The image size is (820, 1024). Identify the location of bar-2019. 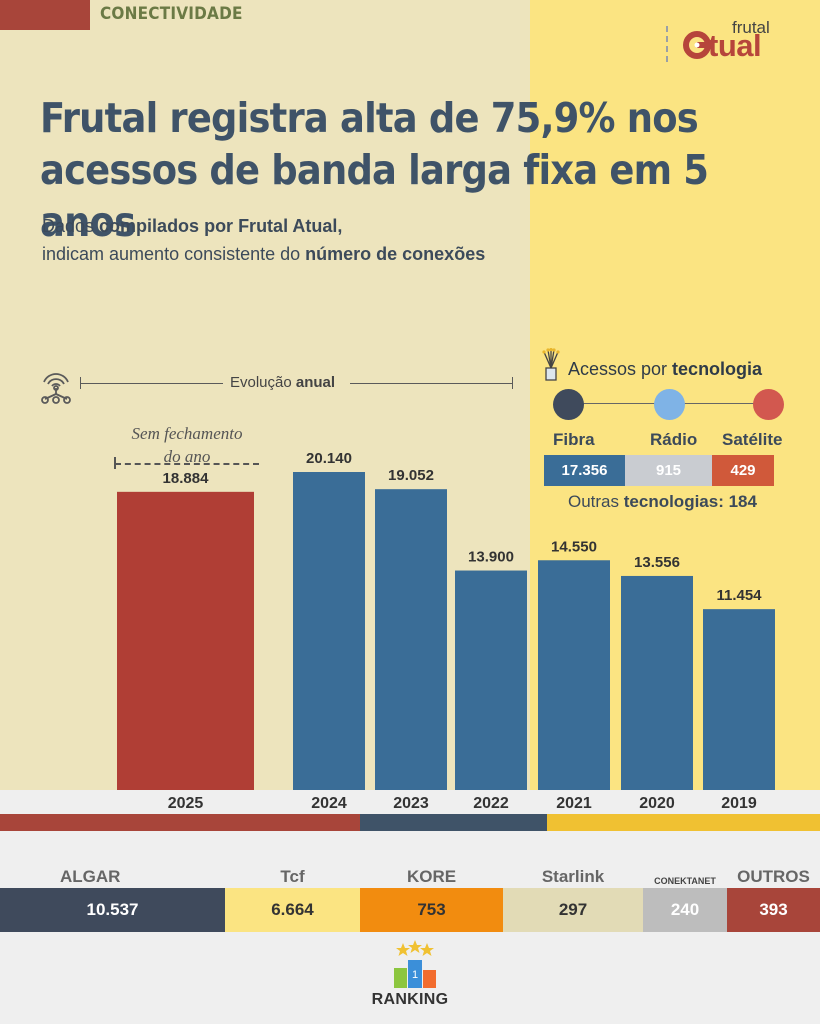
(739, 699).